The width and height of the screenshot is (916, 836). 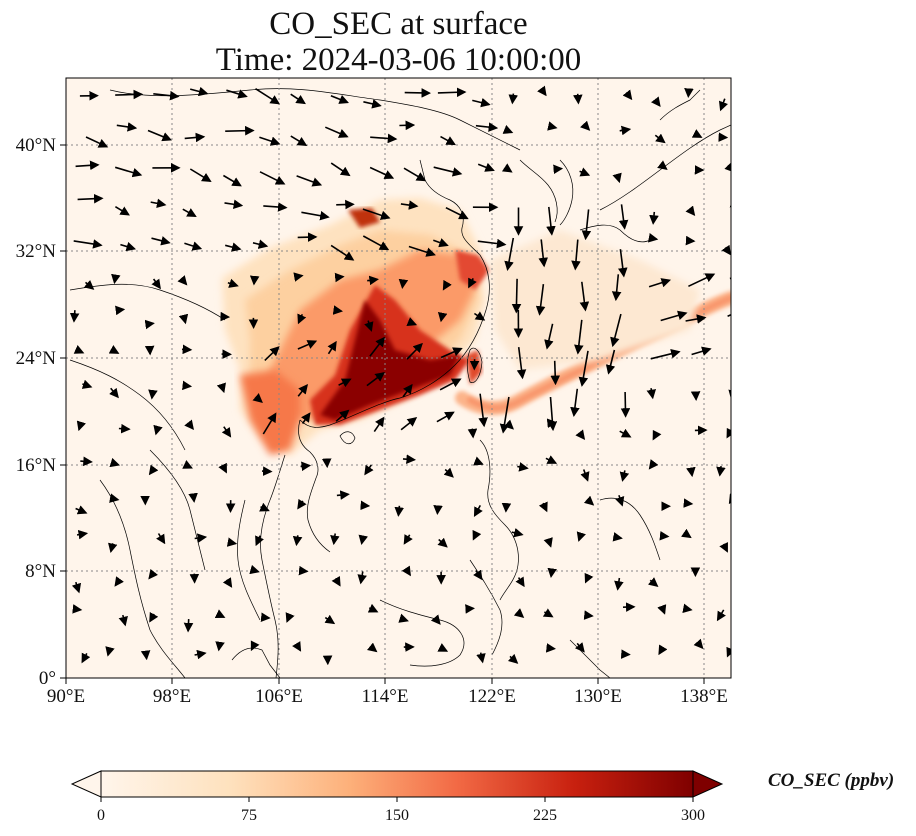 I want to click on lat-tick-label: 32°N, so click(x=36, y=251).